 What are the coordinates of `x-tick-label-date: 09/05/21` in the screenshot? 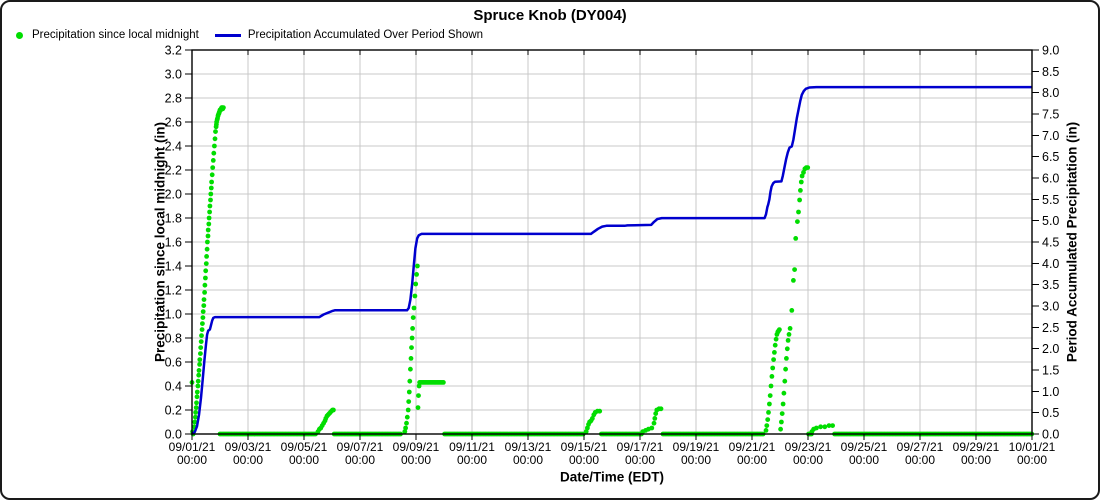 It's located at (304, 447).